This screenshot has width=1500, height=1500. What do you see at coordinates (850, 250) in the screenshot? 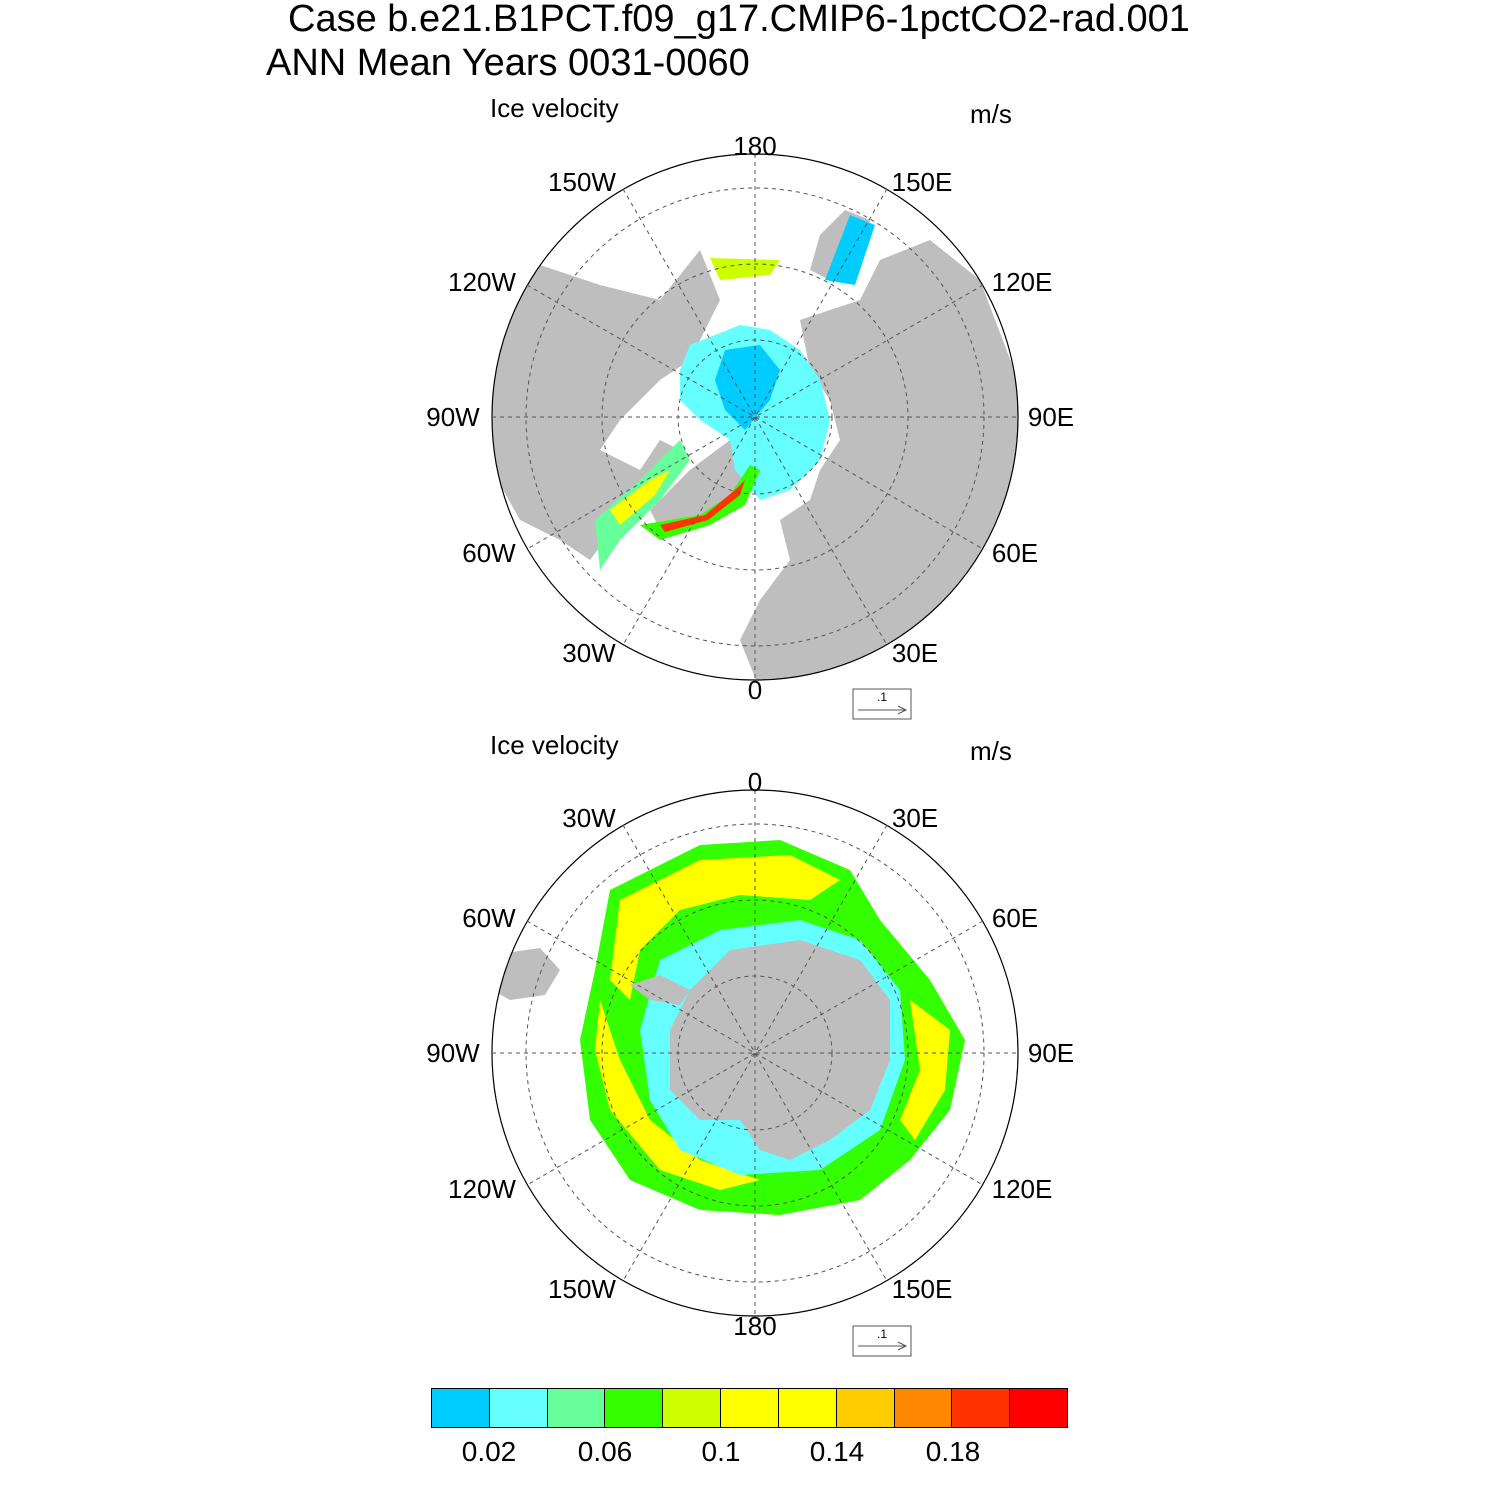
I see `bering-ice` at bounding box center [850, 250].